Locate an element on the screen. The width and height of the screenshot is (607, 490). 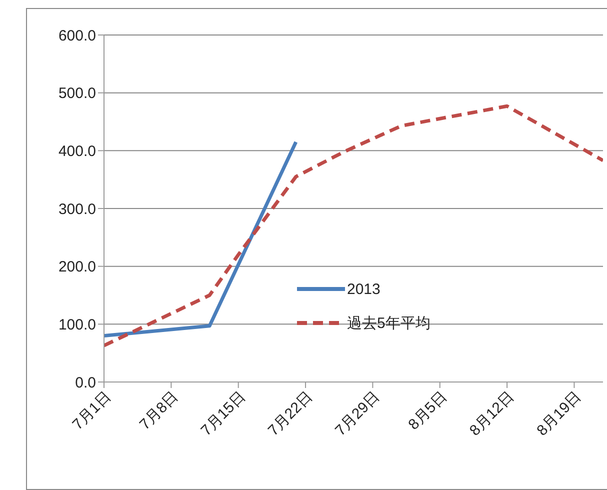
x-tick-label: 7月15日 is located at coordinates (223, 414).